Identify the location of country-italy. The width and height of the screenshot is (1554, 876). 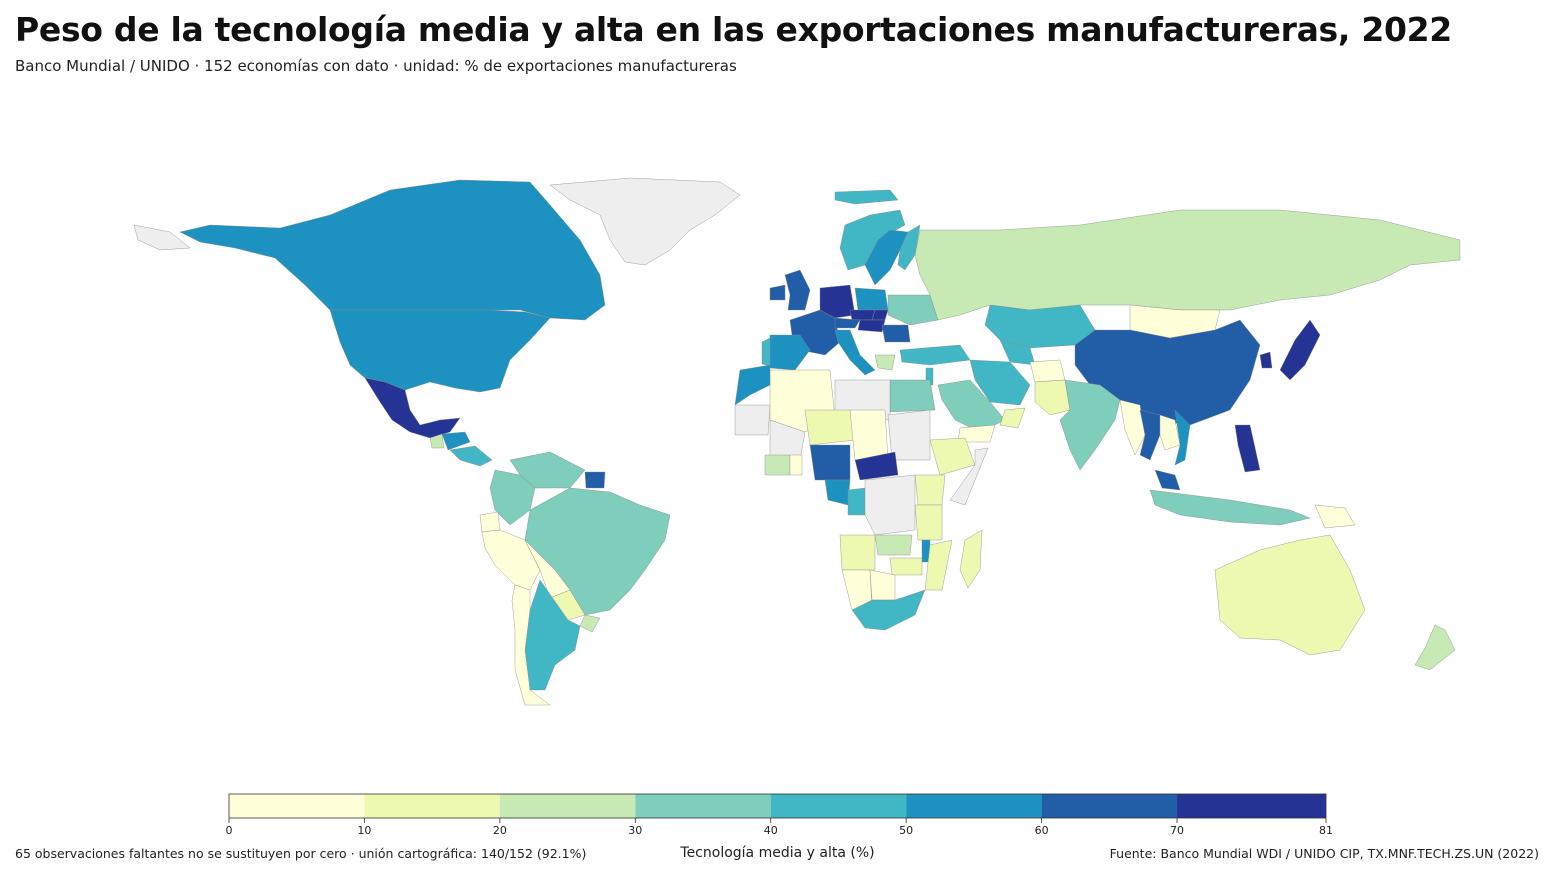
(855, 352).